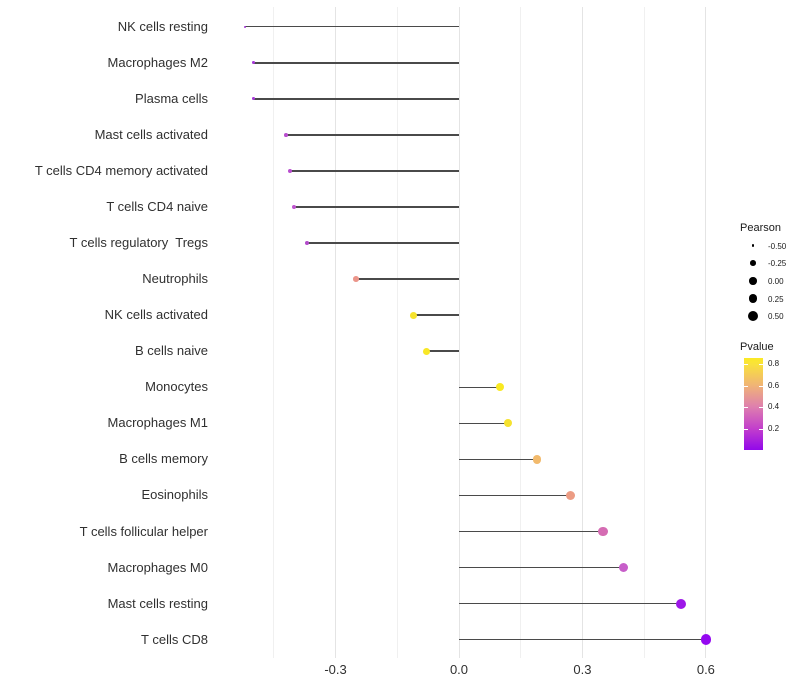 This screenshot has height=700, width=800. Describe the element at coordinates (162, 26) in the screenshot. I see `category-label: NK cells resting` at that location.